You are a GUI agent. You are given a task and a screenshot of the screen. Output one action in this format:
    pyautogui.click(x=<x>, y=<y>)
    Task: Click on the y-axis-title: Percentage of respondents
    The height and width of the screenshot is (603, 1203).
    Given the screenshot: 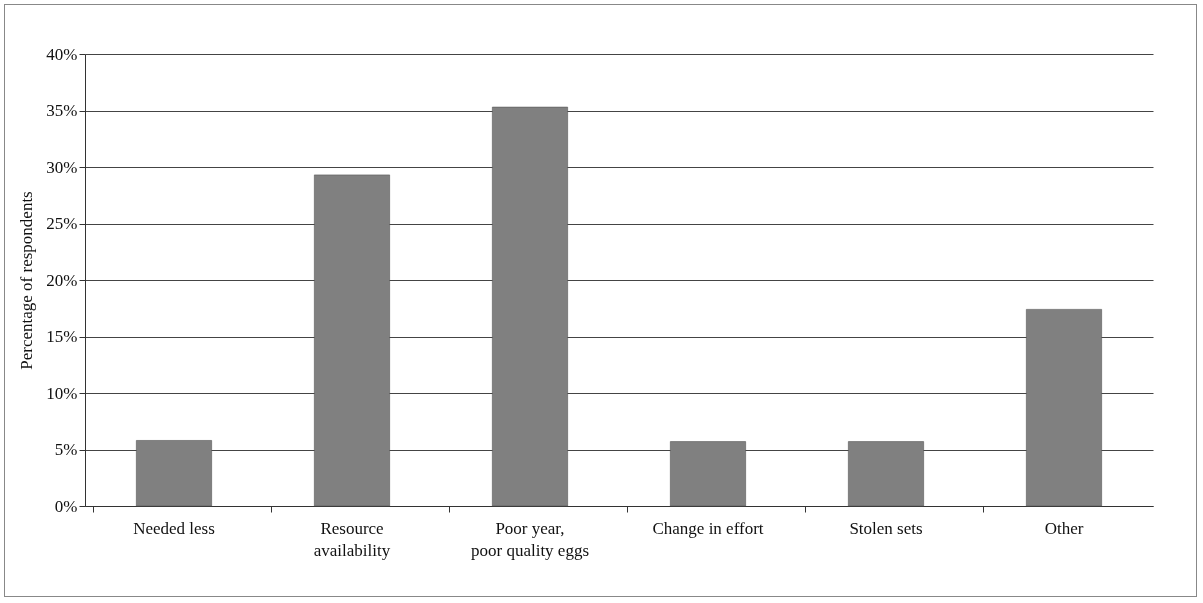 What is the action you would take?
    pyautogui.click(x=27, y=280)
    